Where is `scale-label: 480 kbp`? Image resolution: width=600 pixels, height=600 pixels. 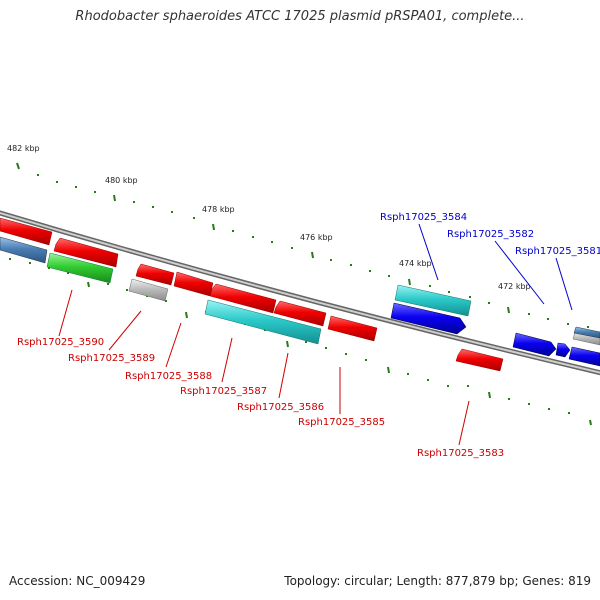 scale-label: 480 kbp is located at coordinates (121, 180).